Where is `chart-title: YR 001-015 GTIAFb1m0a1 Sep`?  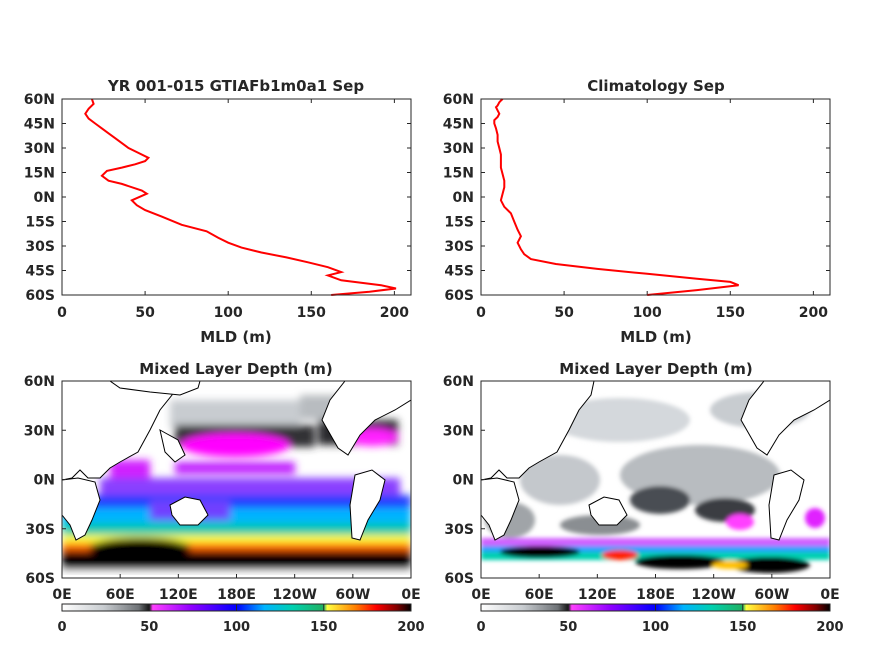
chart-title: YR 001-015 GTIAFb1m0a1 Sep is located at coordinates (235, 86).